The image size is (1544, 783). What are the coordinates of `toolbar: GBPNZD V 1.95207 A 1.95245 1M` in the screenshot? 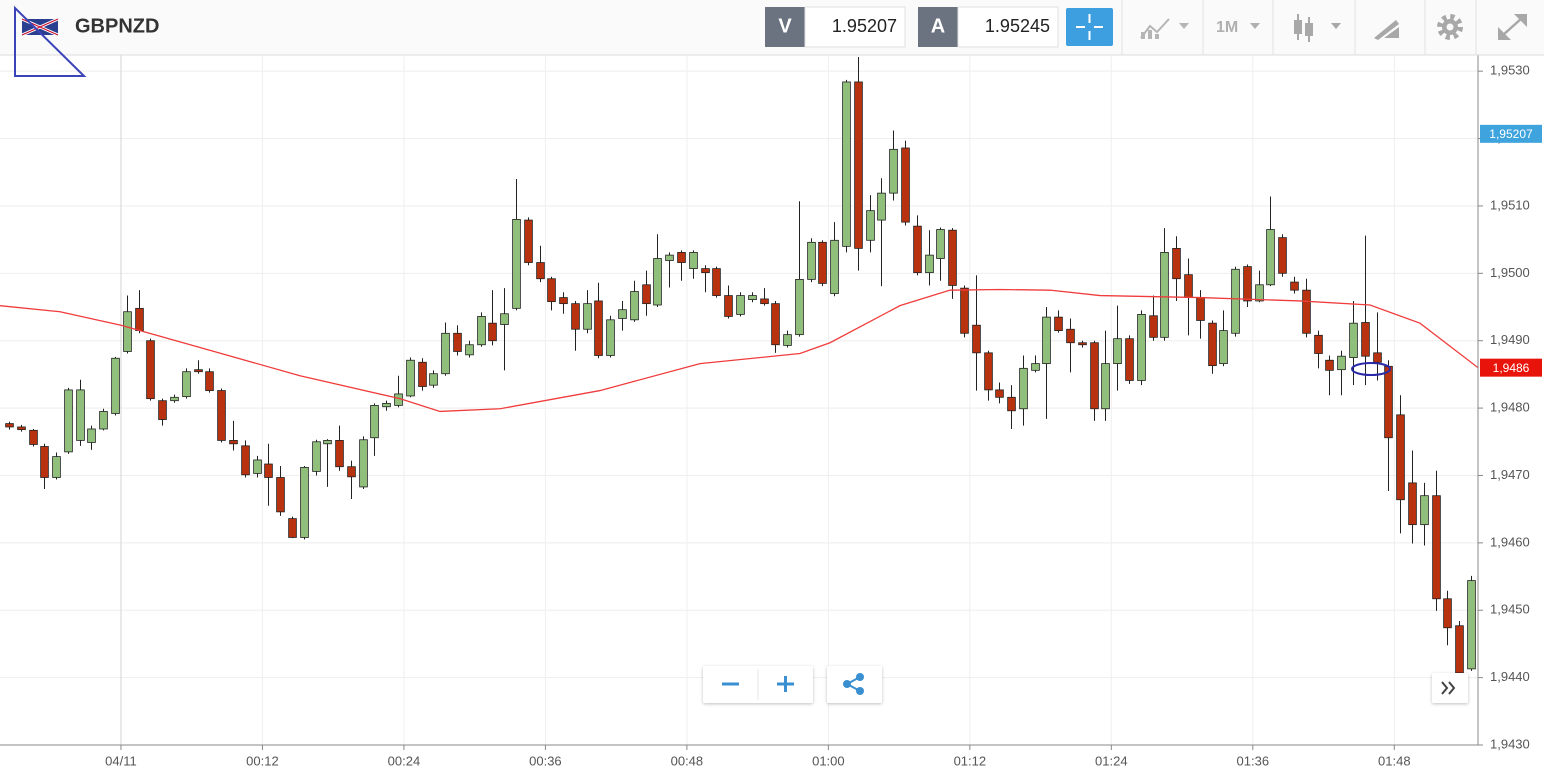 It's located at (772, 38).